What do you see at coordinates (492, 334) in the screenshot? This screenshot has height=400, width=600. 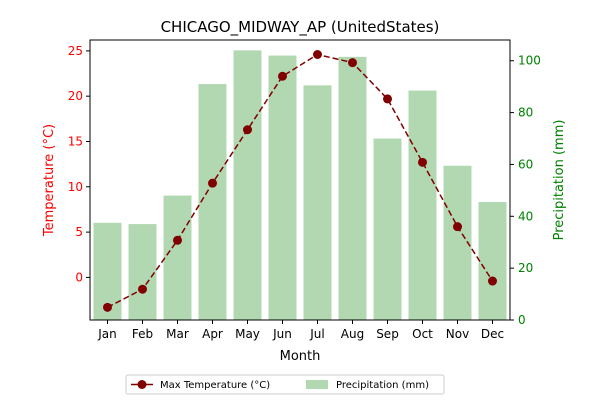 I see `x-tick-label: Dec` at bounding box center [492, 334].